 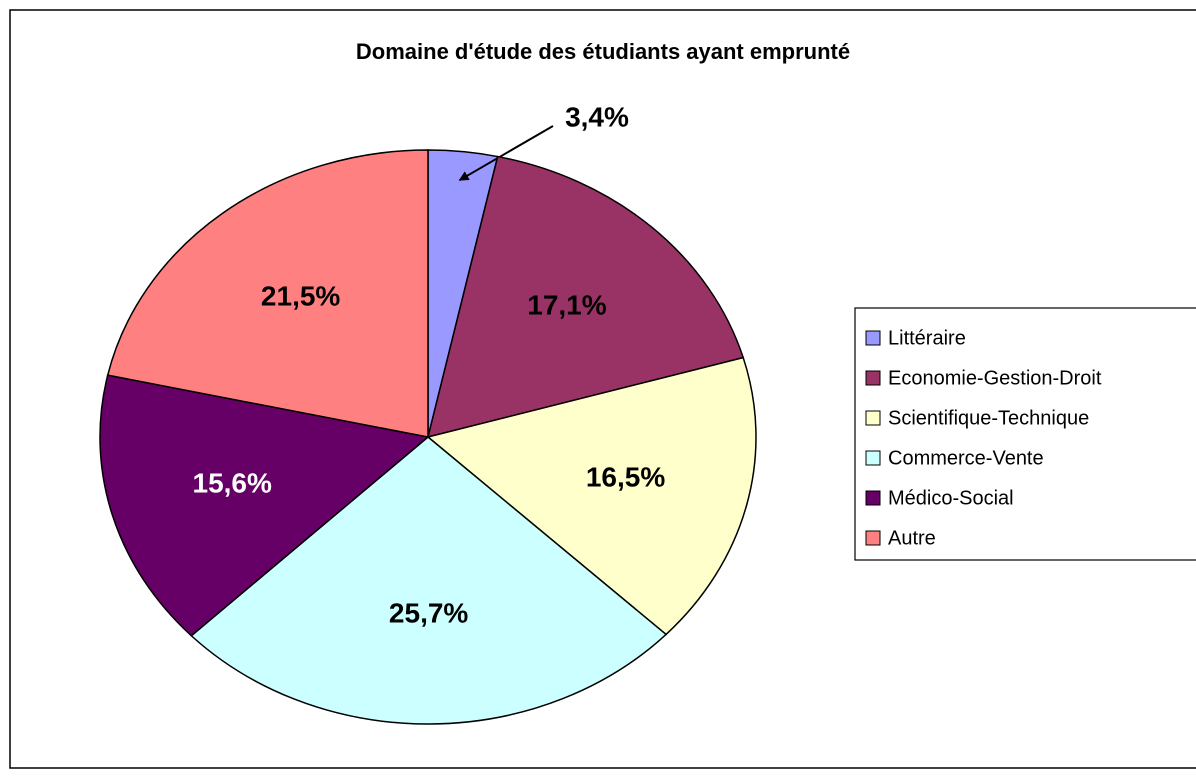 I want to click on data-label: 25,7%, so click(x=428, y=612).